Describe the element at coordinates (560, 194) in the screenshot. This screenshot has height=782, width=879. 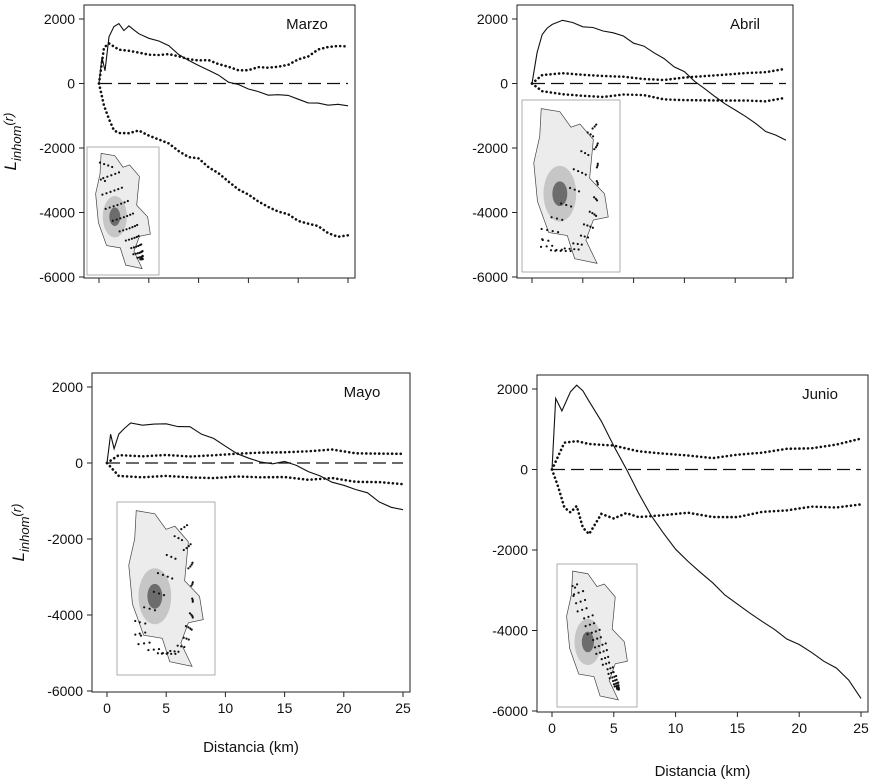
I see `inset-density-core` at that location.